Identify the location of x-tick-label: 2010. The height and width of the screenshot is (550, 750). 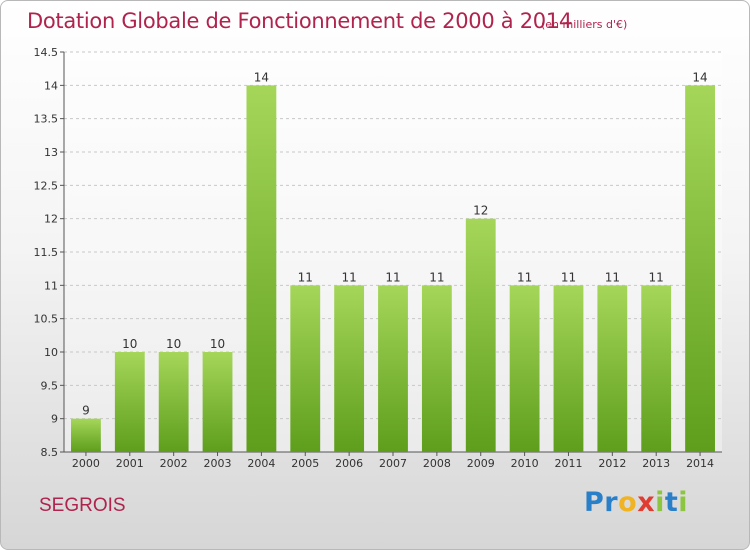
(525, 463).